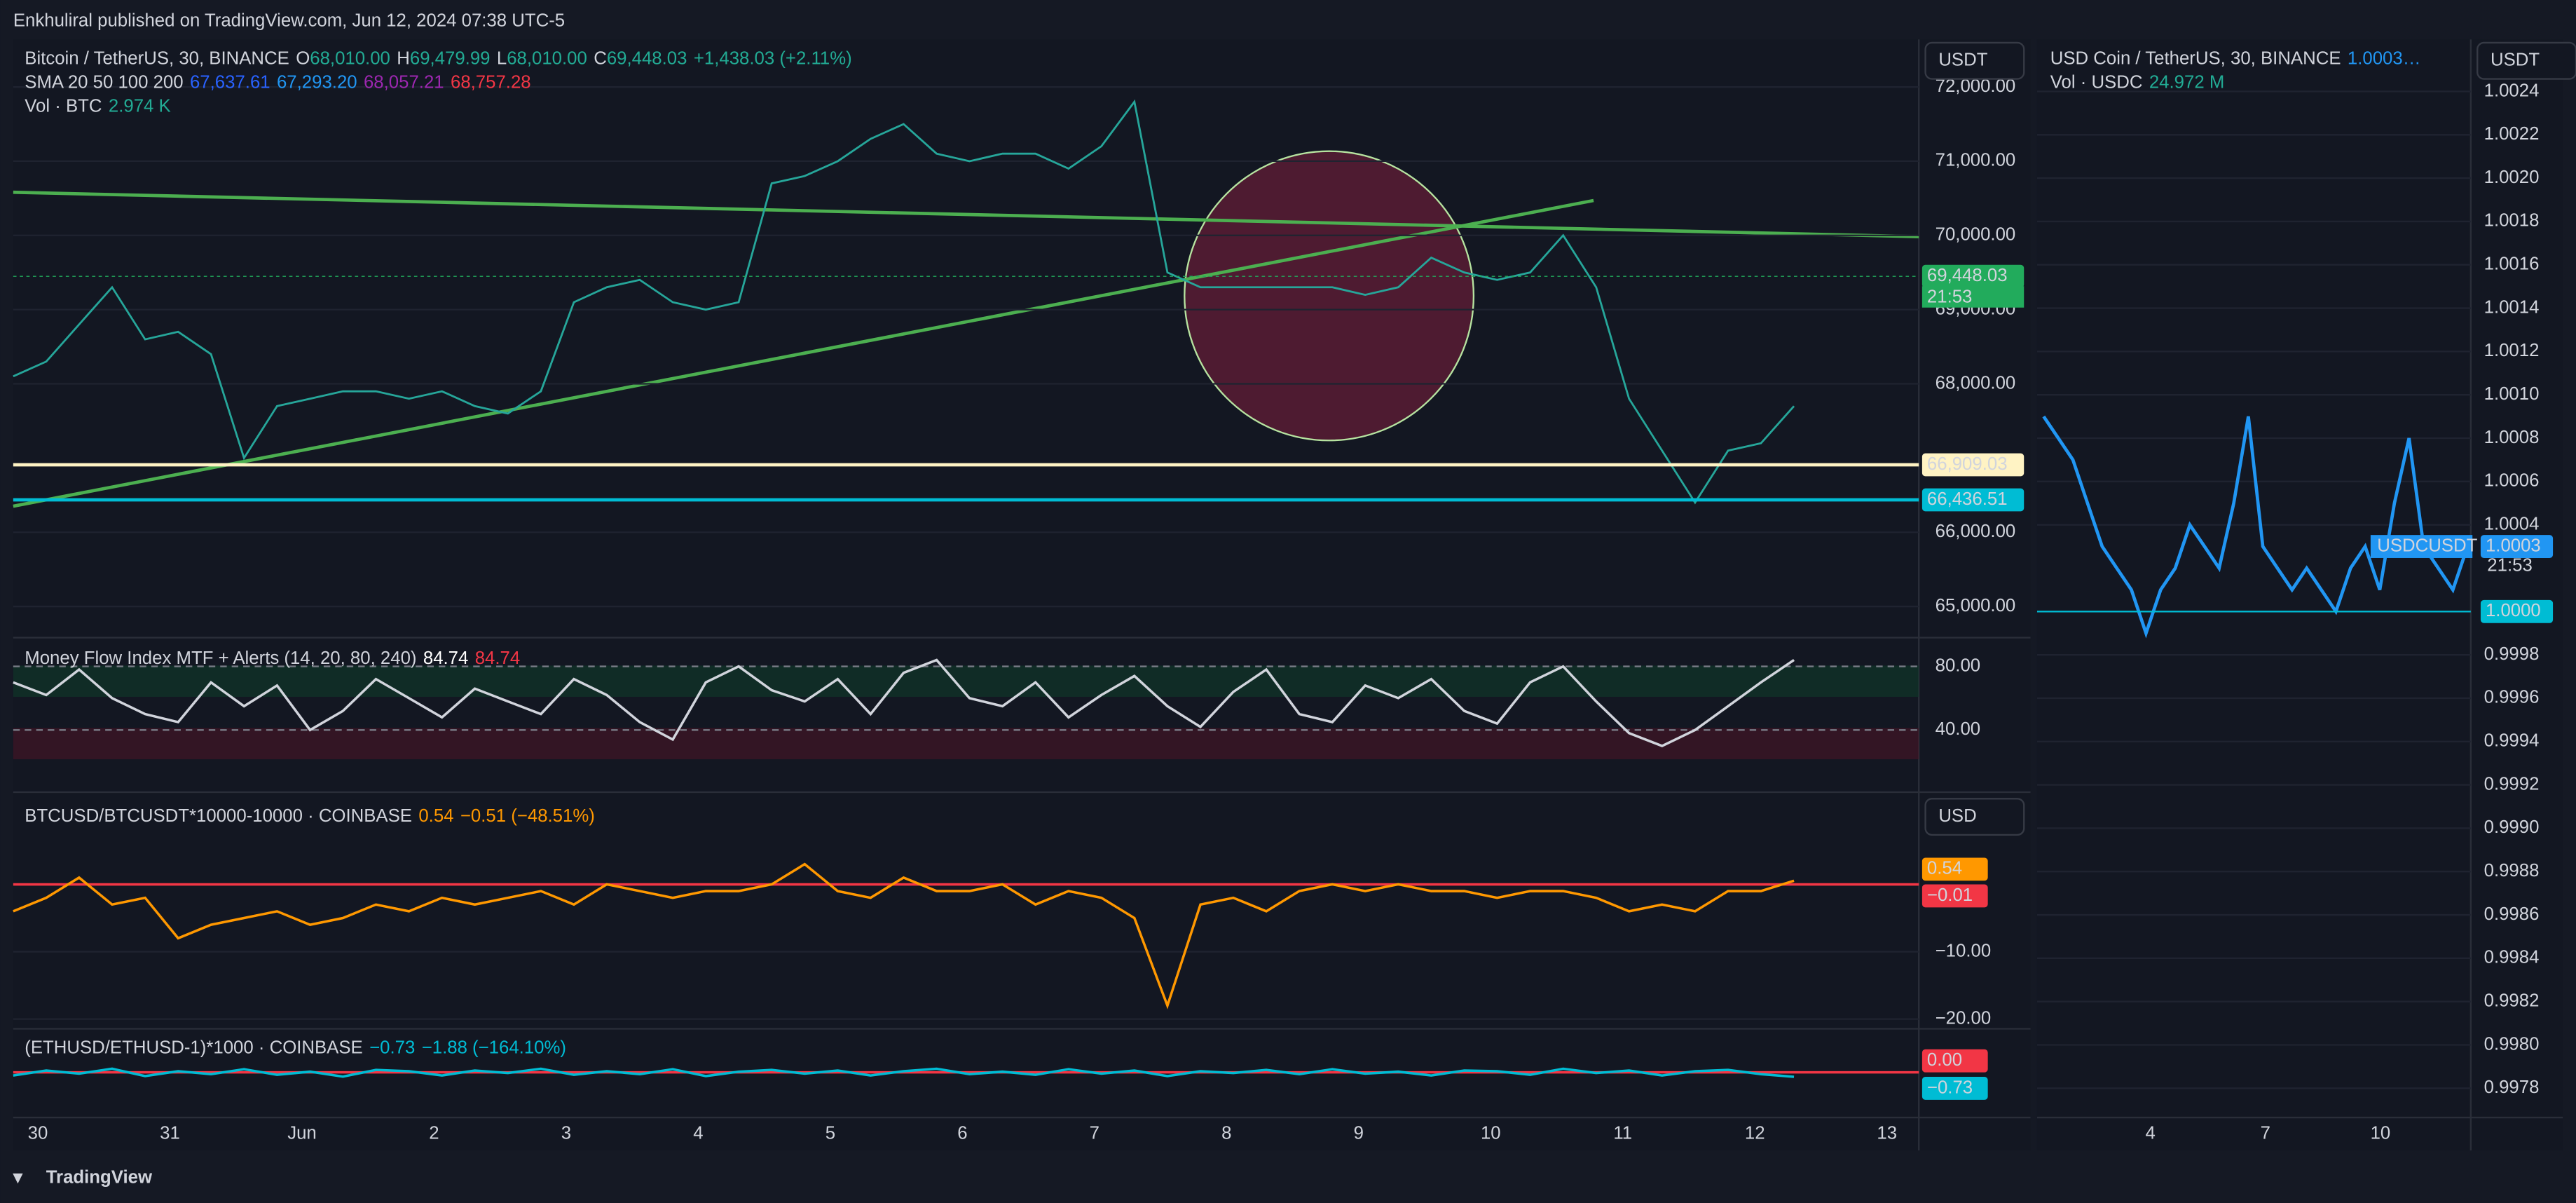 The width and height of the screenshot is (2576, 1203). What do you see at coordinates (966, 681) in the screenshot?
I see `mfi-overbought-zone` at bounding box center [966, 681].